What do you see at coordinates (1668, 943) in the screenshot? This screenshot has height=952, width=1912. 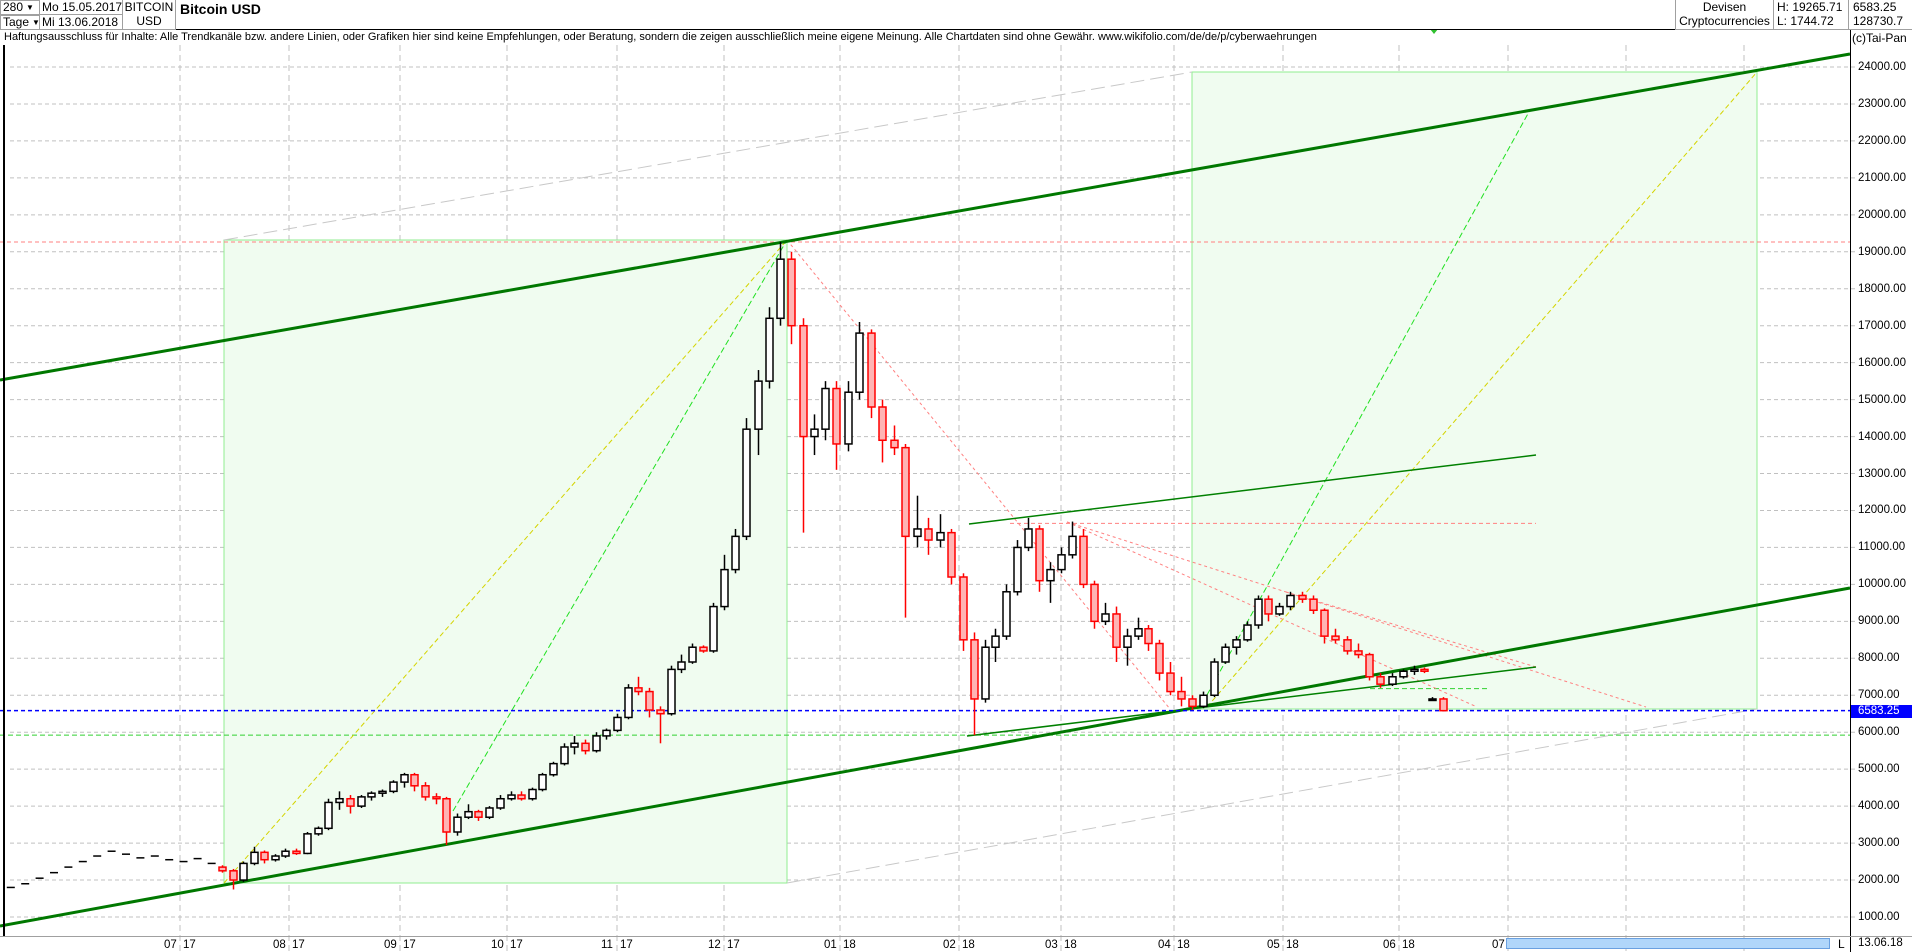 I see `time-scrollbar` at bounding box center [1668, 943].